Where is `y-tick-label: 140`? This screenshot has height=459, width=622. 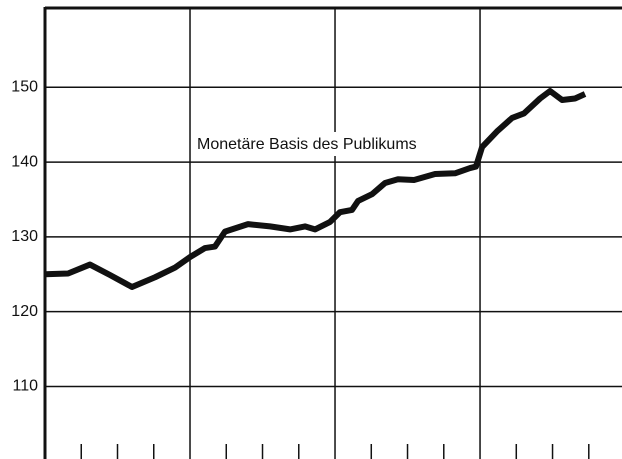 y-tick-label: 140 is located at coordinates (24, 161).